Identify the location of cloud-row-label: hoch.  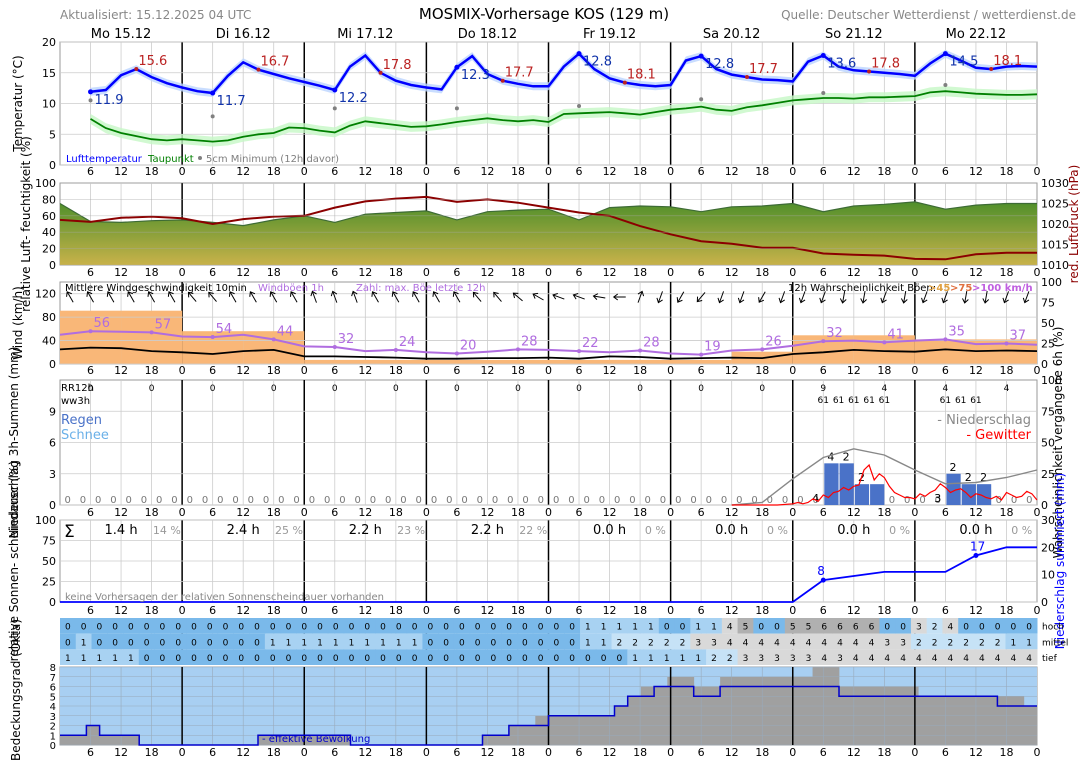
(1053, 628).